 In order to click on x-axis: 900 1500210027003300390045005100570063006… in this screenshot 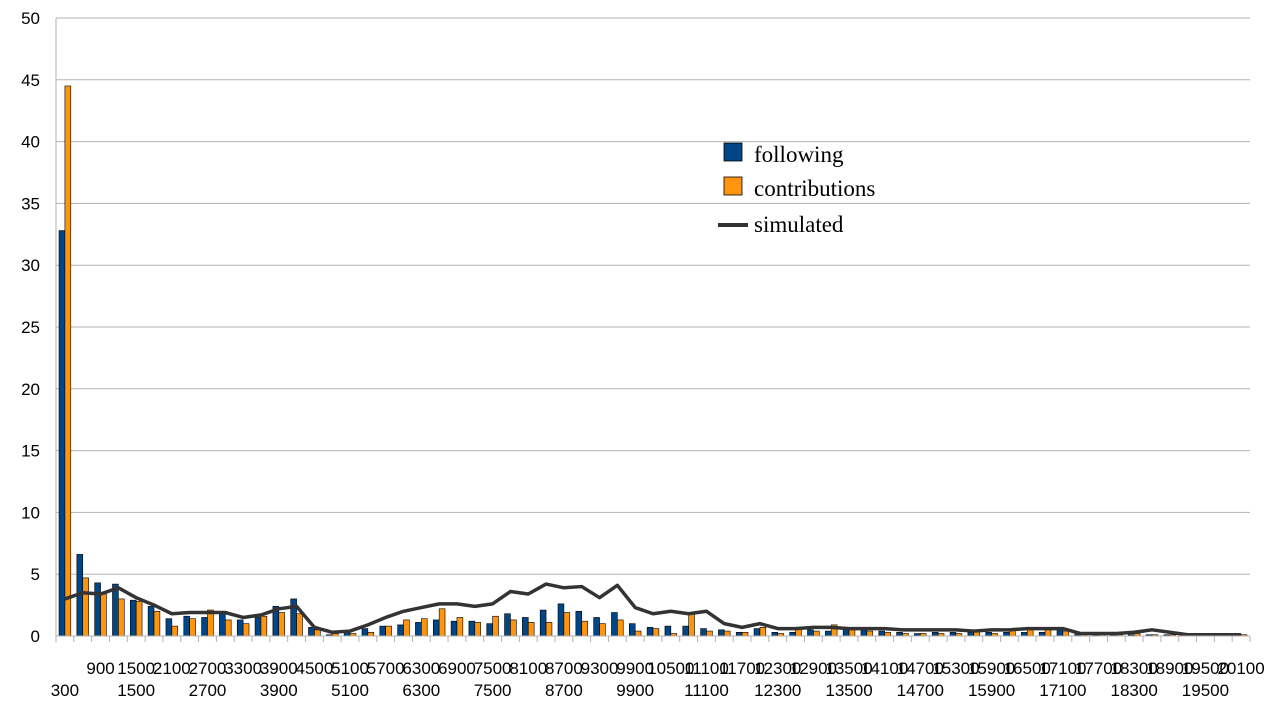, I will do `click(658, 667)`.